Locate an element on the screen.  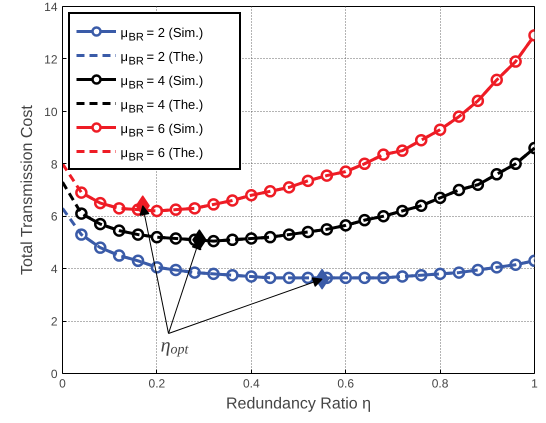
y-axis-title: Total Transmission Cost is located at coordinates (27, 190).